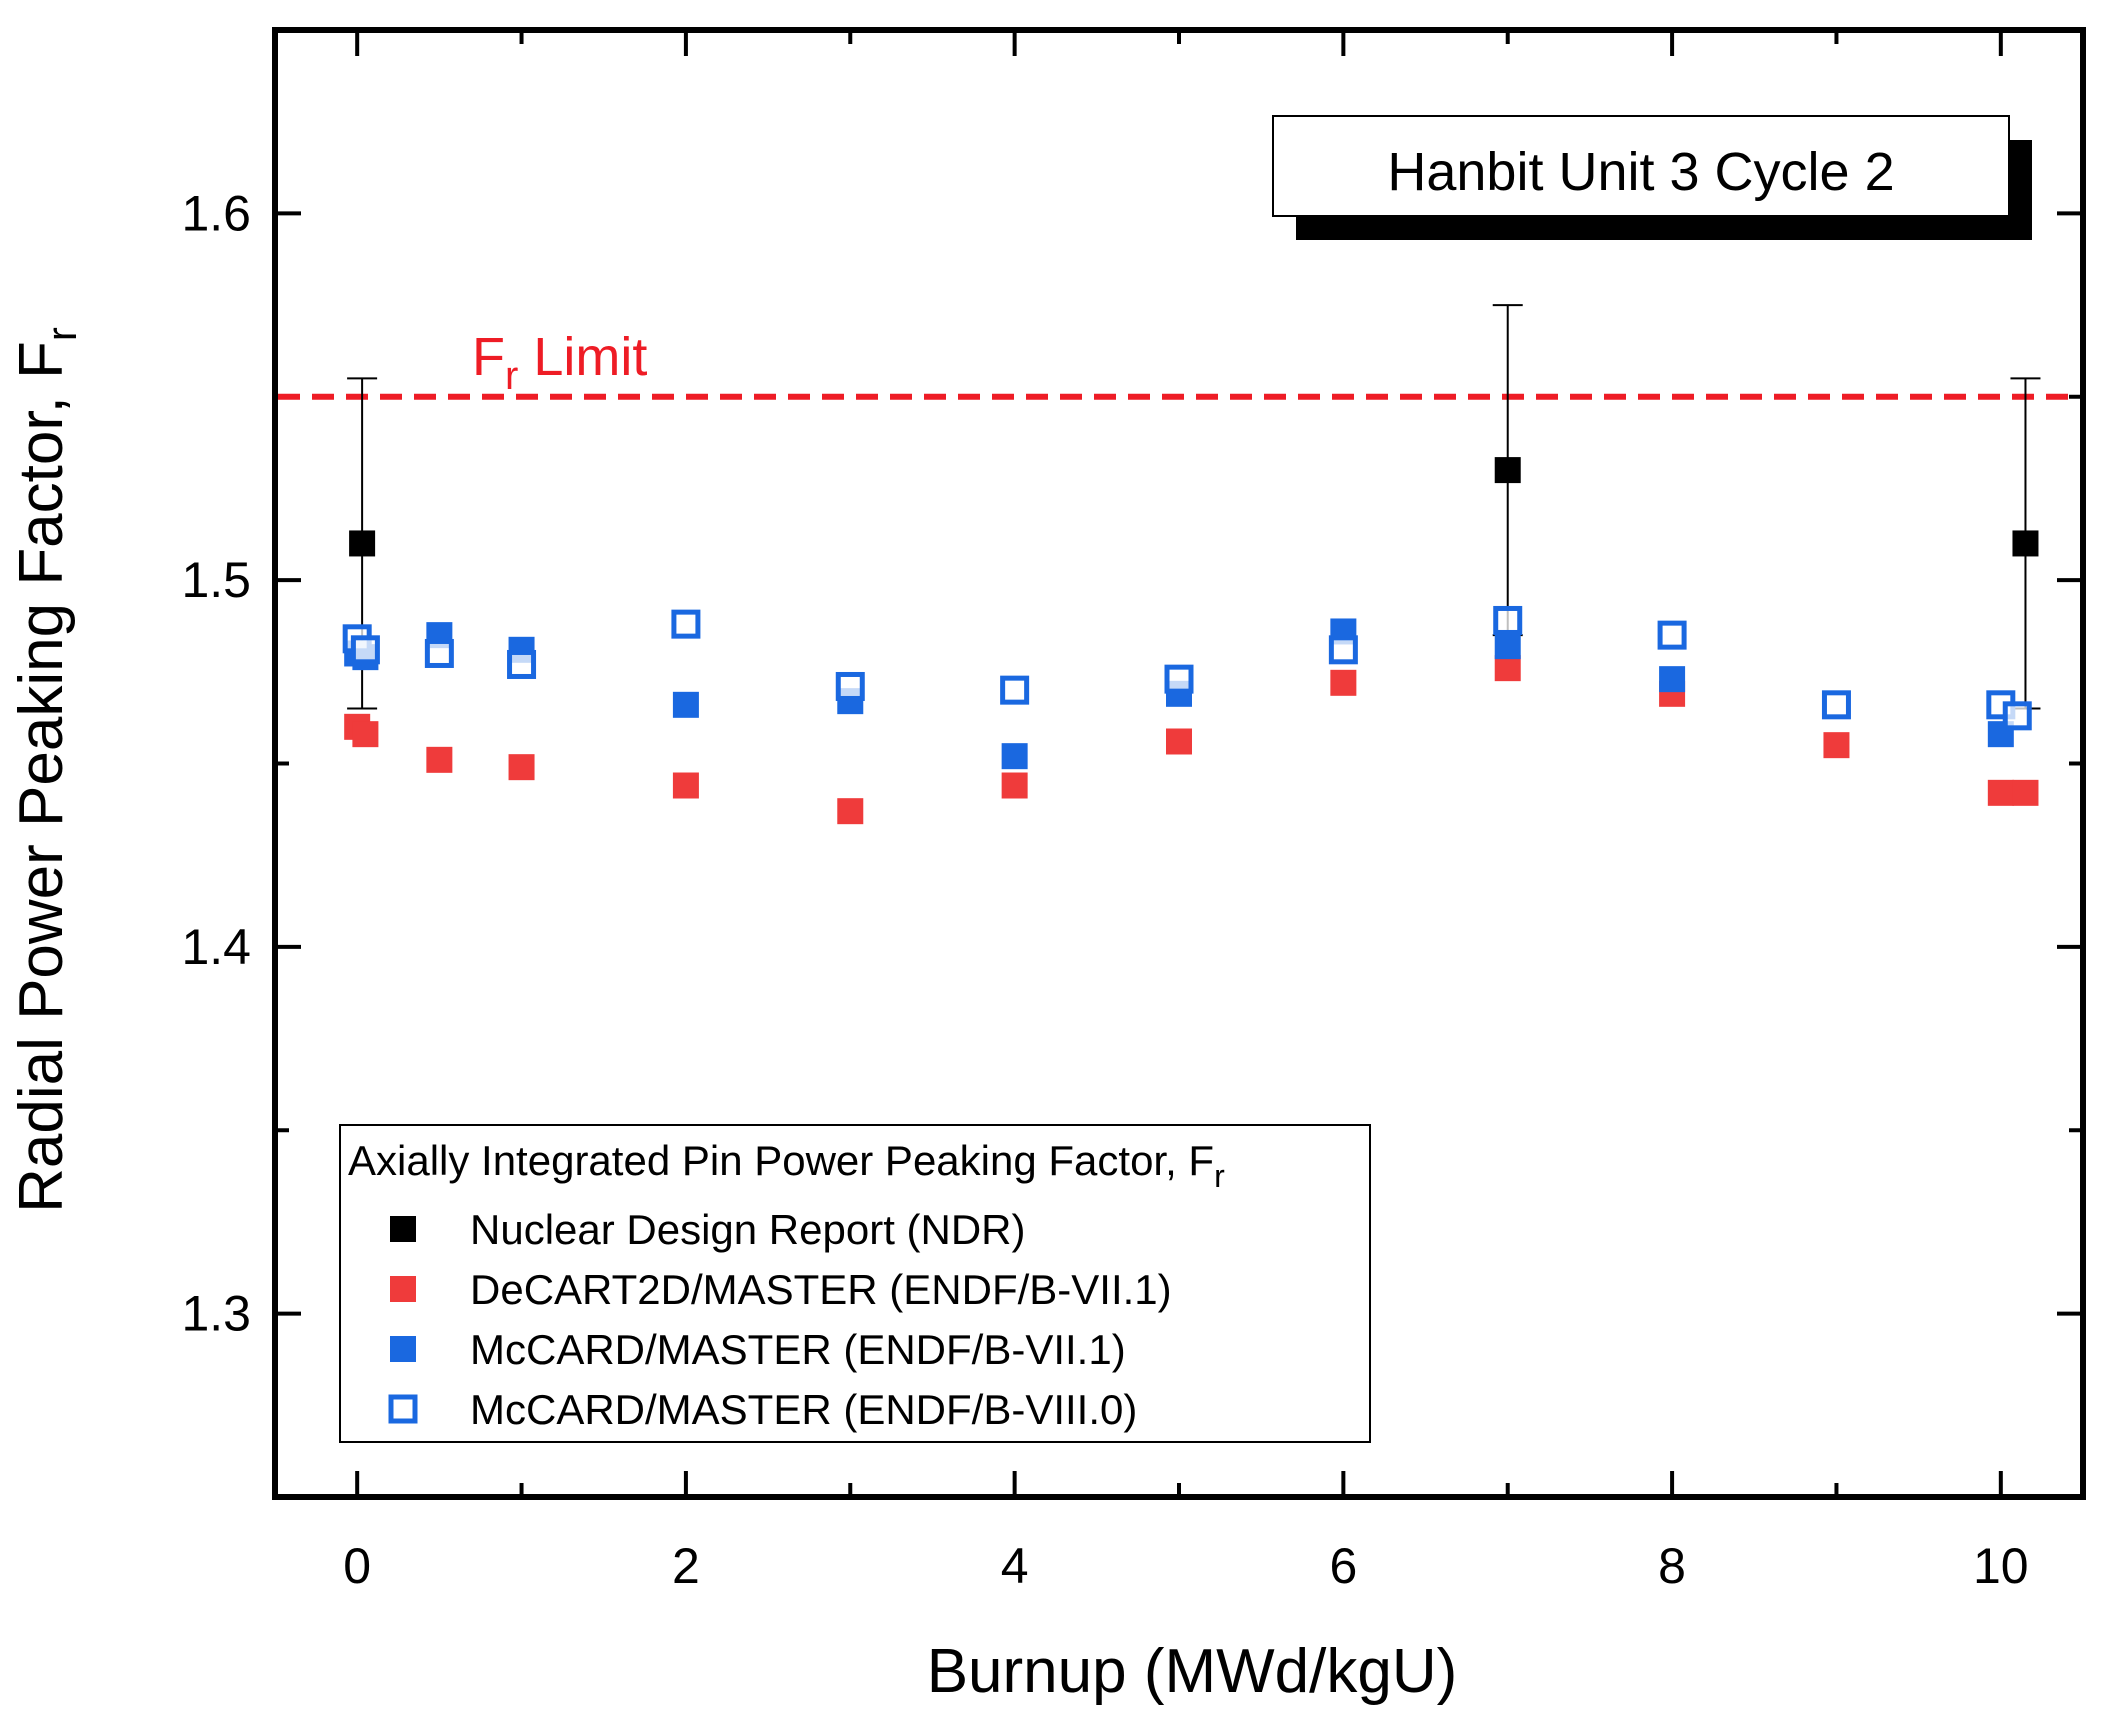 Image resolution: width=2111 pixels, height=1717 pixels. What do you see at coordinates (403, 1289) in the screenshot?
I see `legend-marker-decart` at bounding box center [403, 1289].